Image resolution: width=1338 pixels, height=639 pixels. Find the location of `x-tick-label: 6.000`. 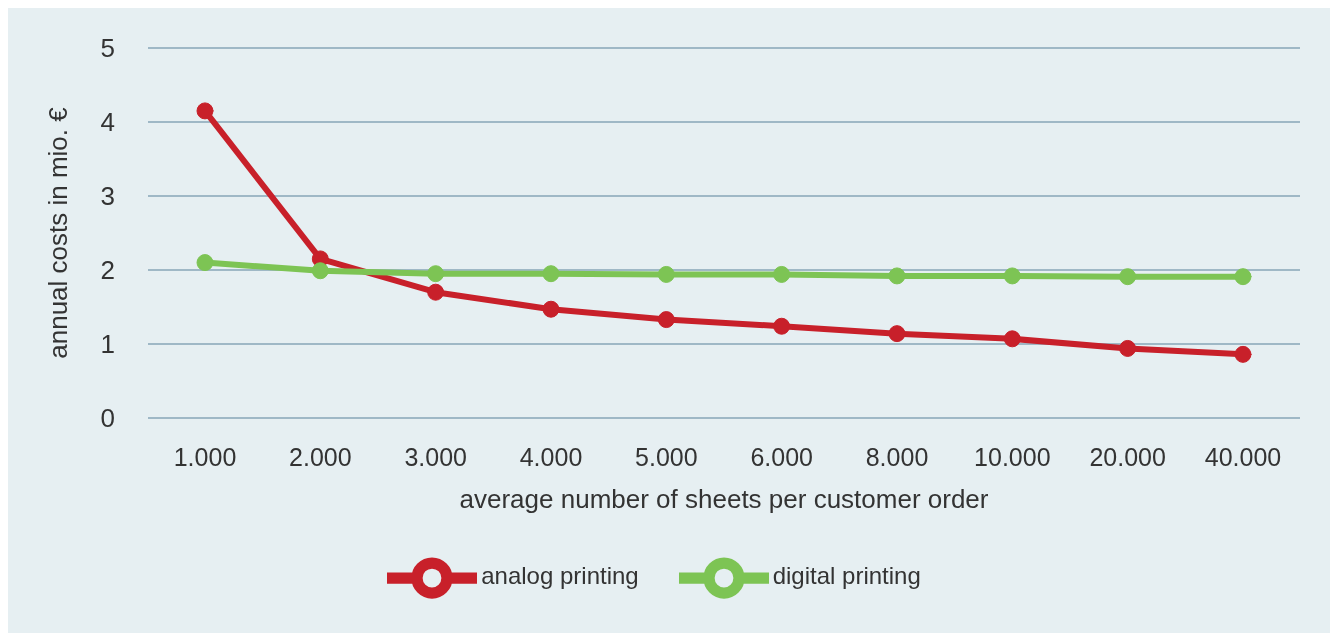

x-tick-label: 6.000 is located at coordinates (781, 456).